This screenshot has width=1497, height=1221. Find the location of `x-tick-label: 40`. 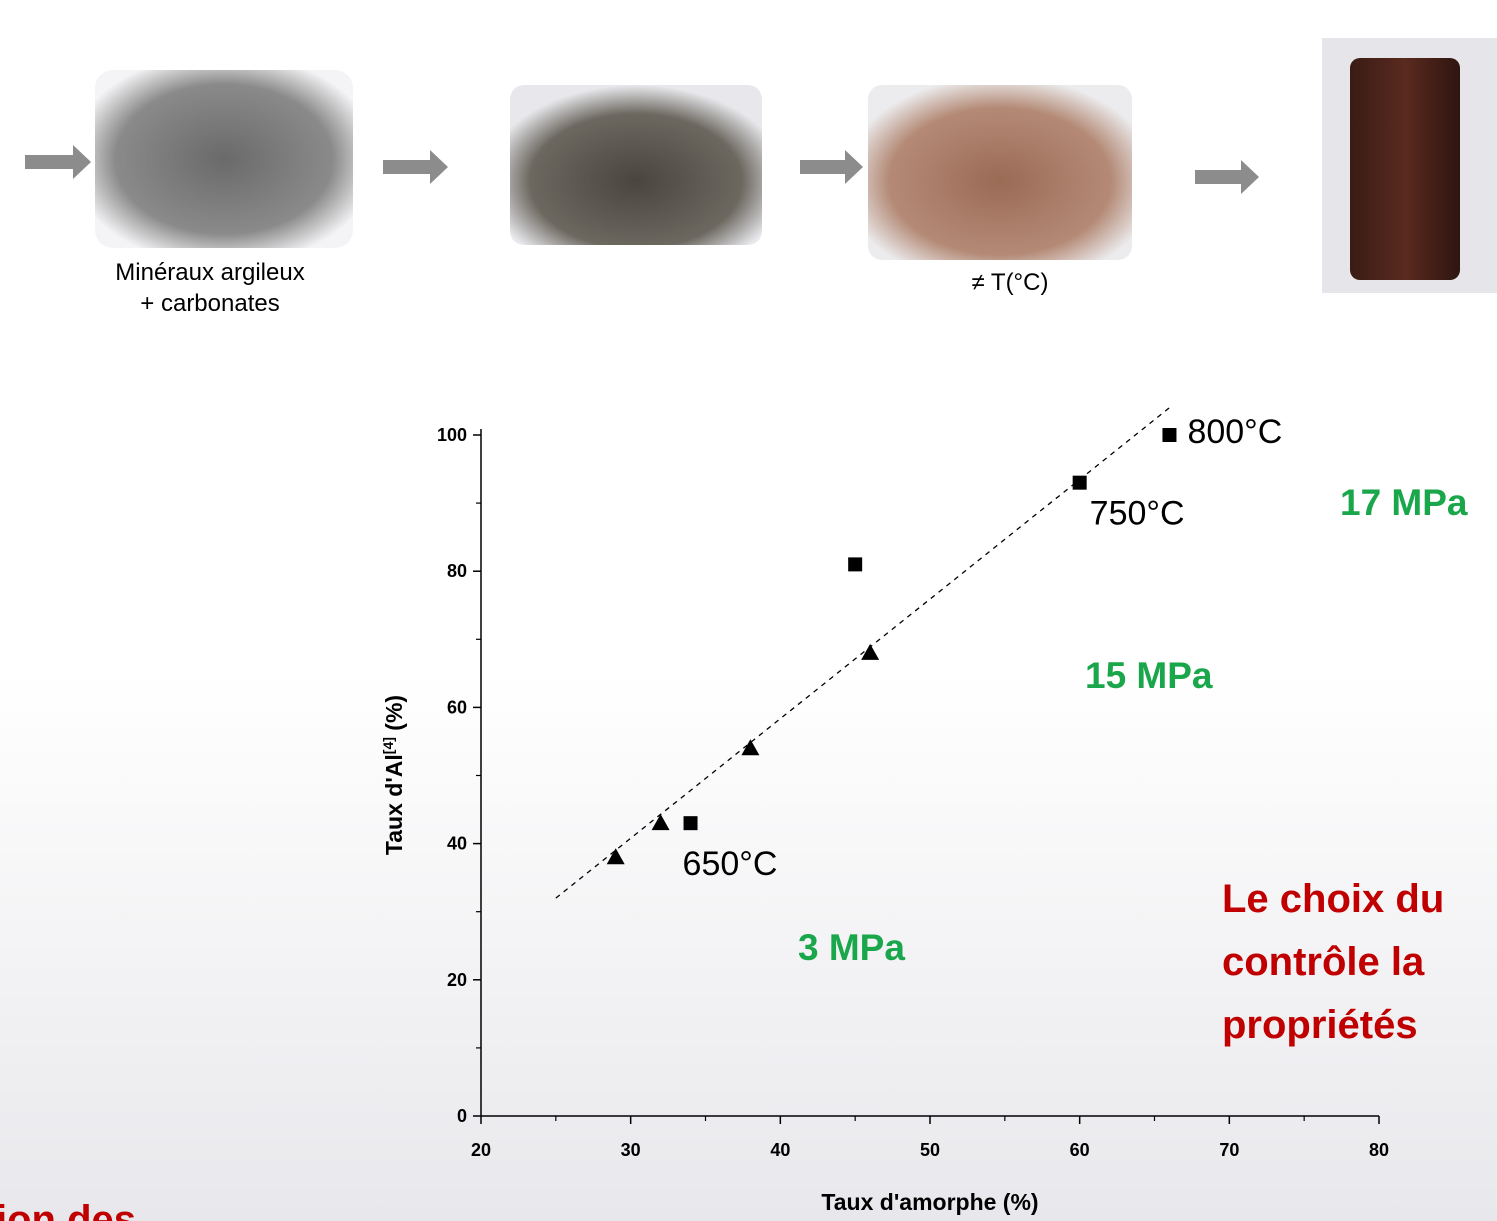

x-tick-label: 40 is located at coordinates (780, 1150).